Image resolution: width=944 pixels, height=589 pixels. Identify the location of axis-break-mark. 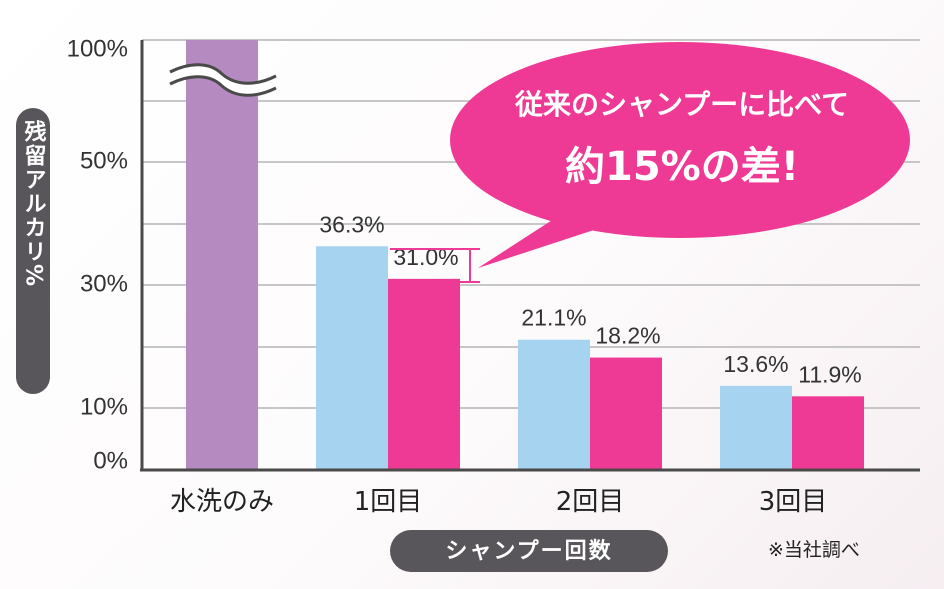
(223, 80).